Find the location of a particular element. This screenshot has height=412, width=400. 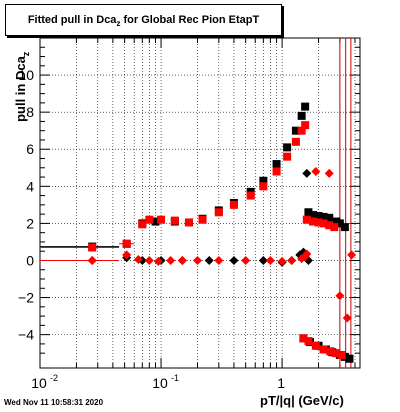

y-tick-label: −2 is located at coordinates (26, 298).